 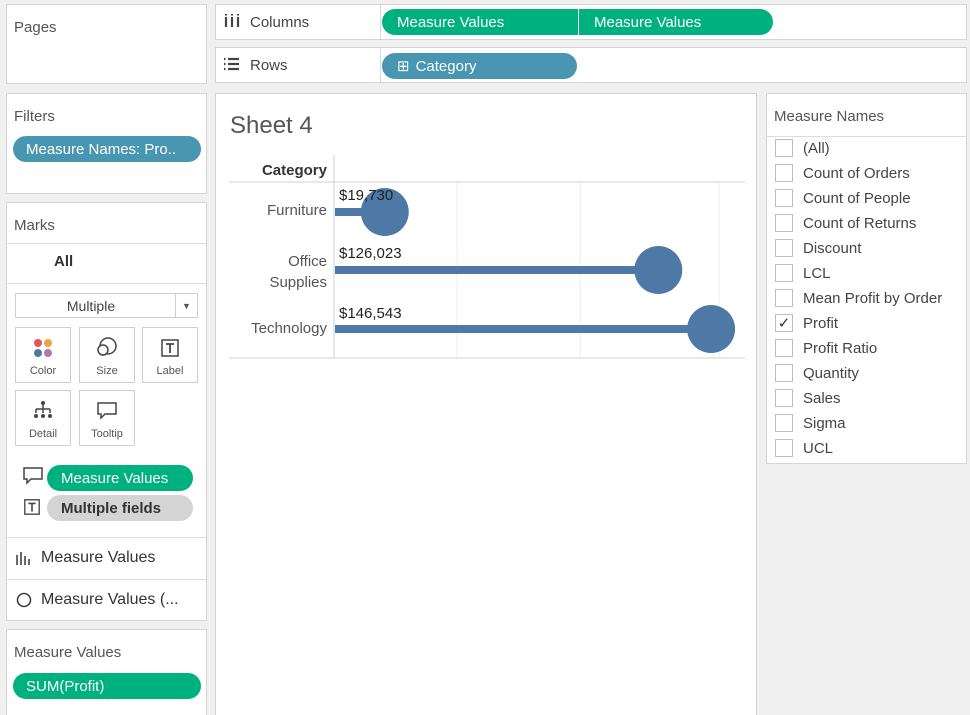 I want to click on measure-name-label: Sigma, so click(x=824, y=423).